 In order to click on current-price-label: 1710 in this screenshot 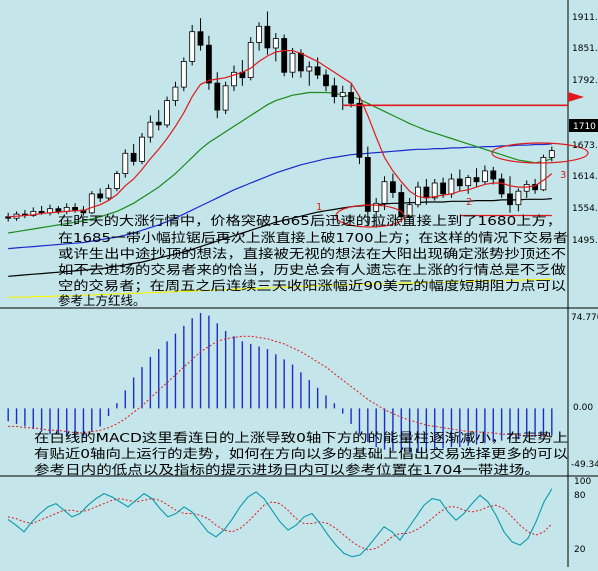, I will do `click(584, 127)`.